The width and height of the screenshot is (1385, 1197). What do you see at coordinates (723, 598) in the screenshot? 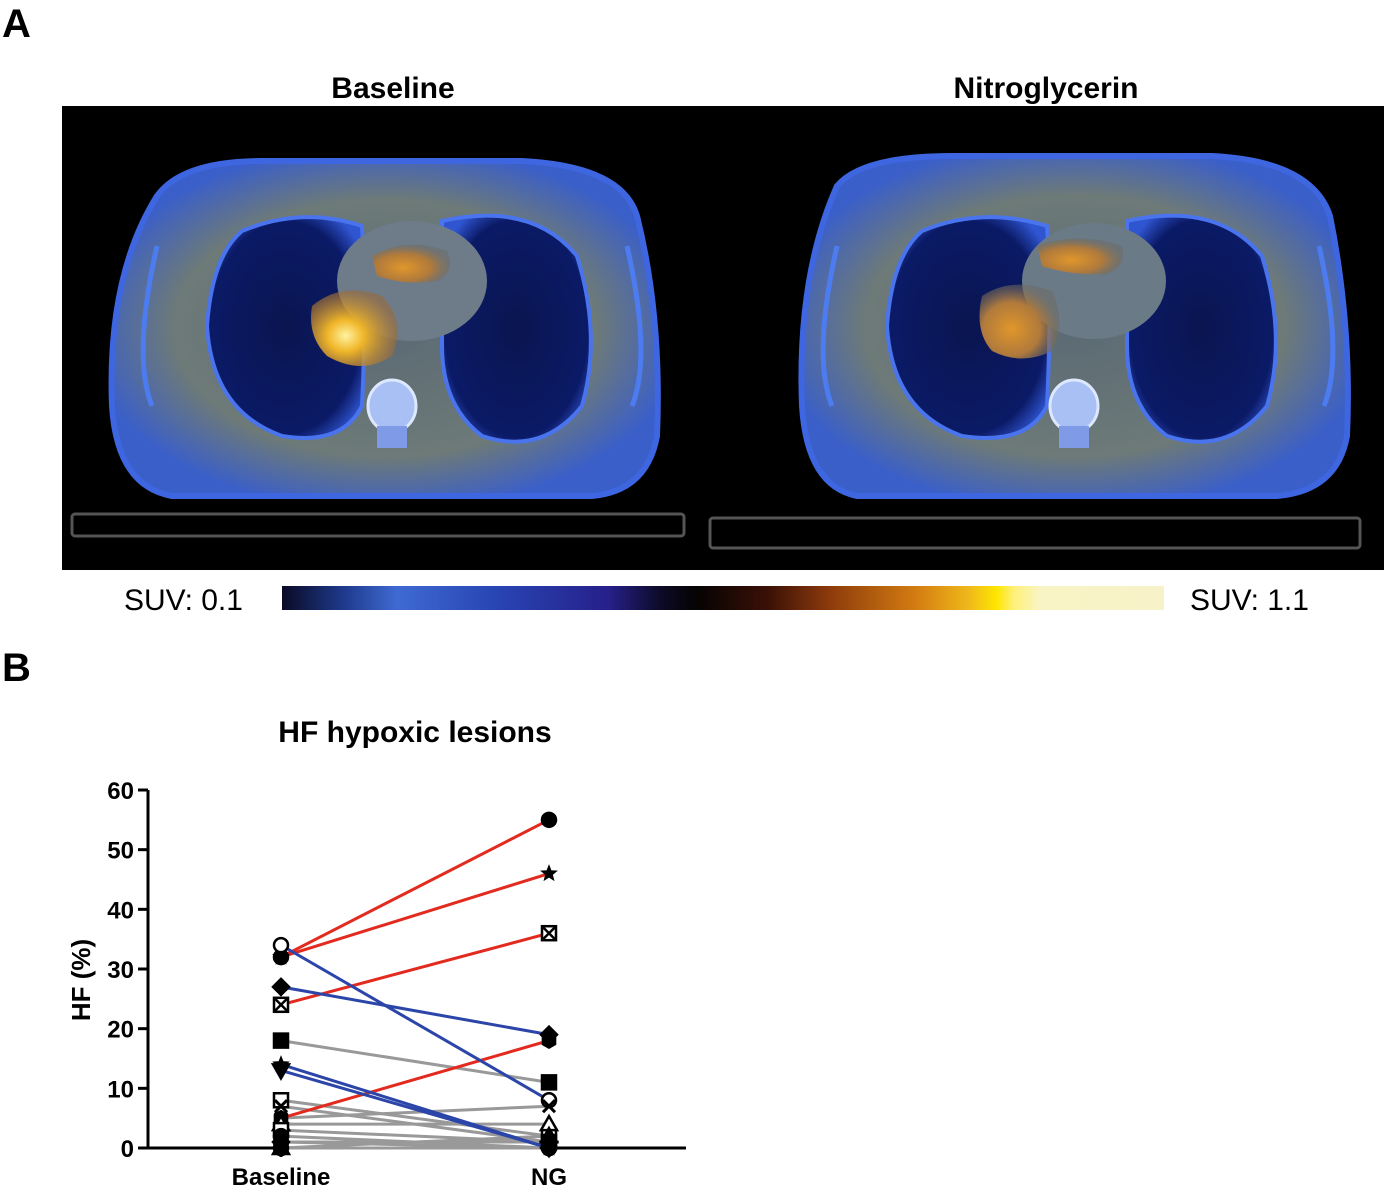
I see `suv-colorbar` at bounding box center [723, 598].